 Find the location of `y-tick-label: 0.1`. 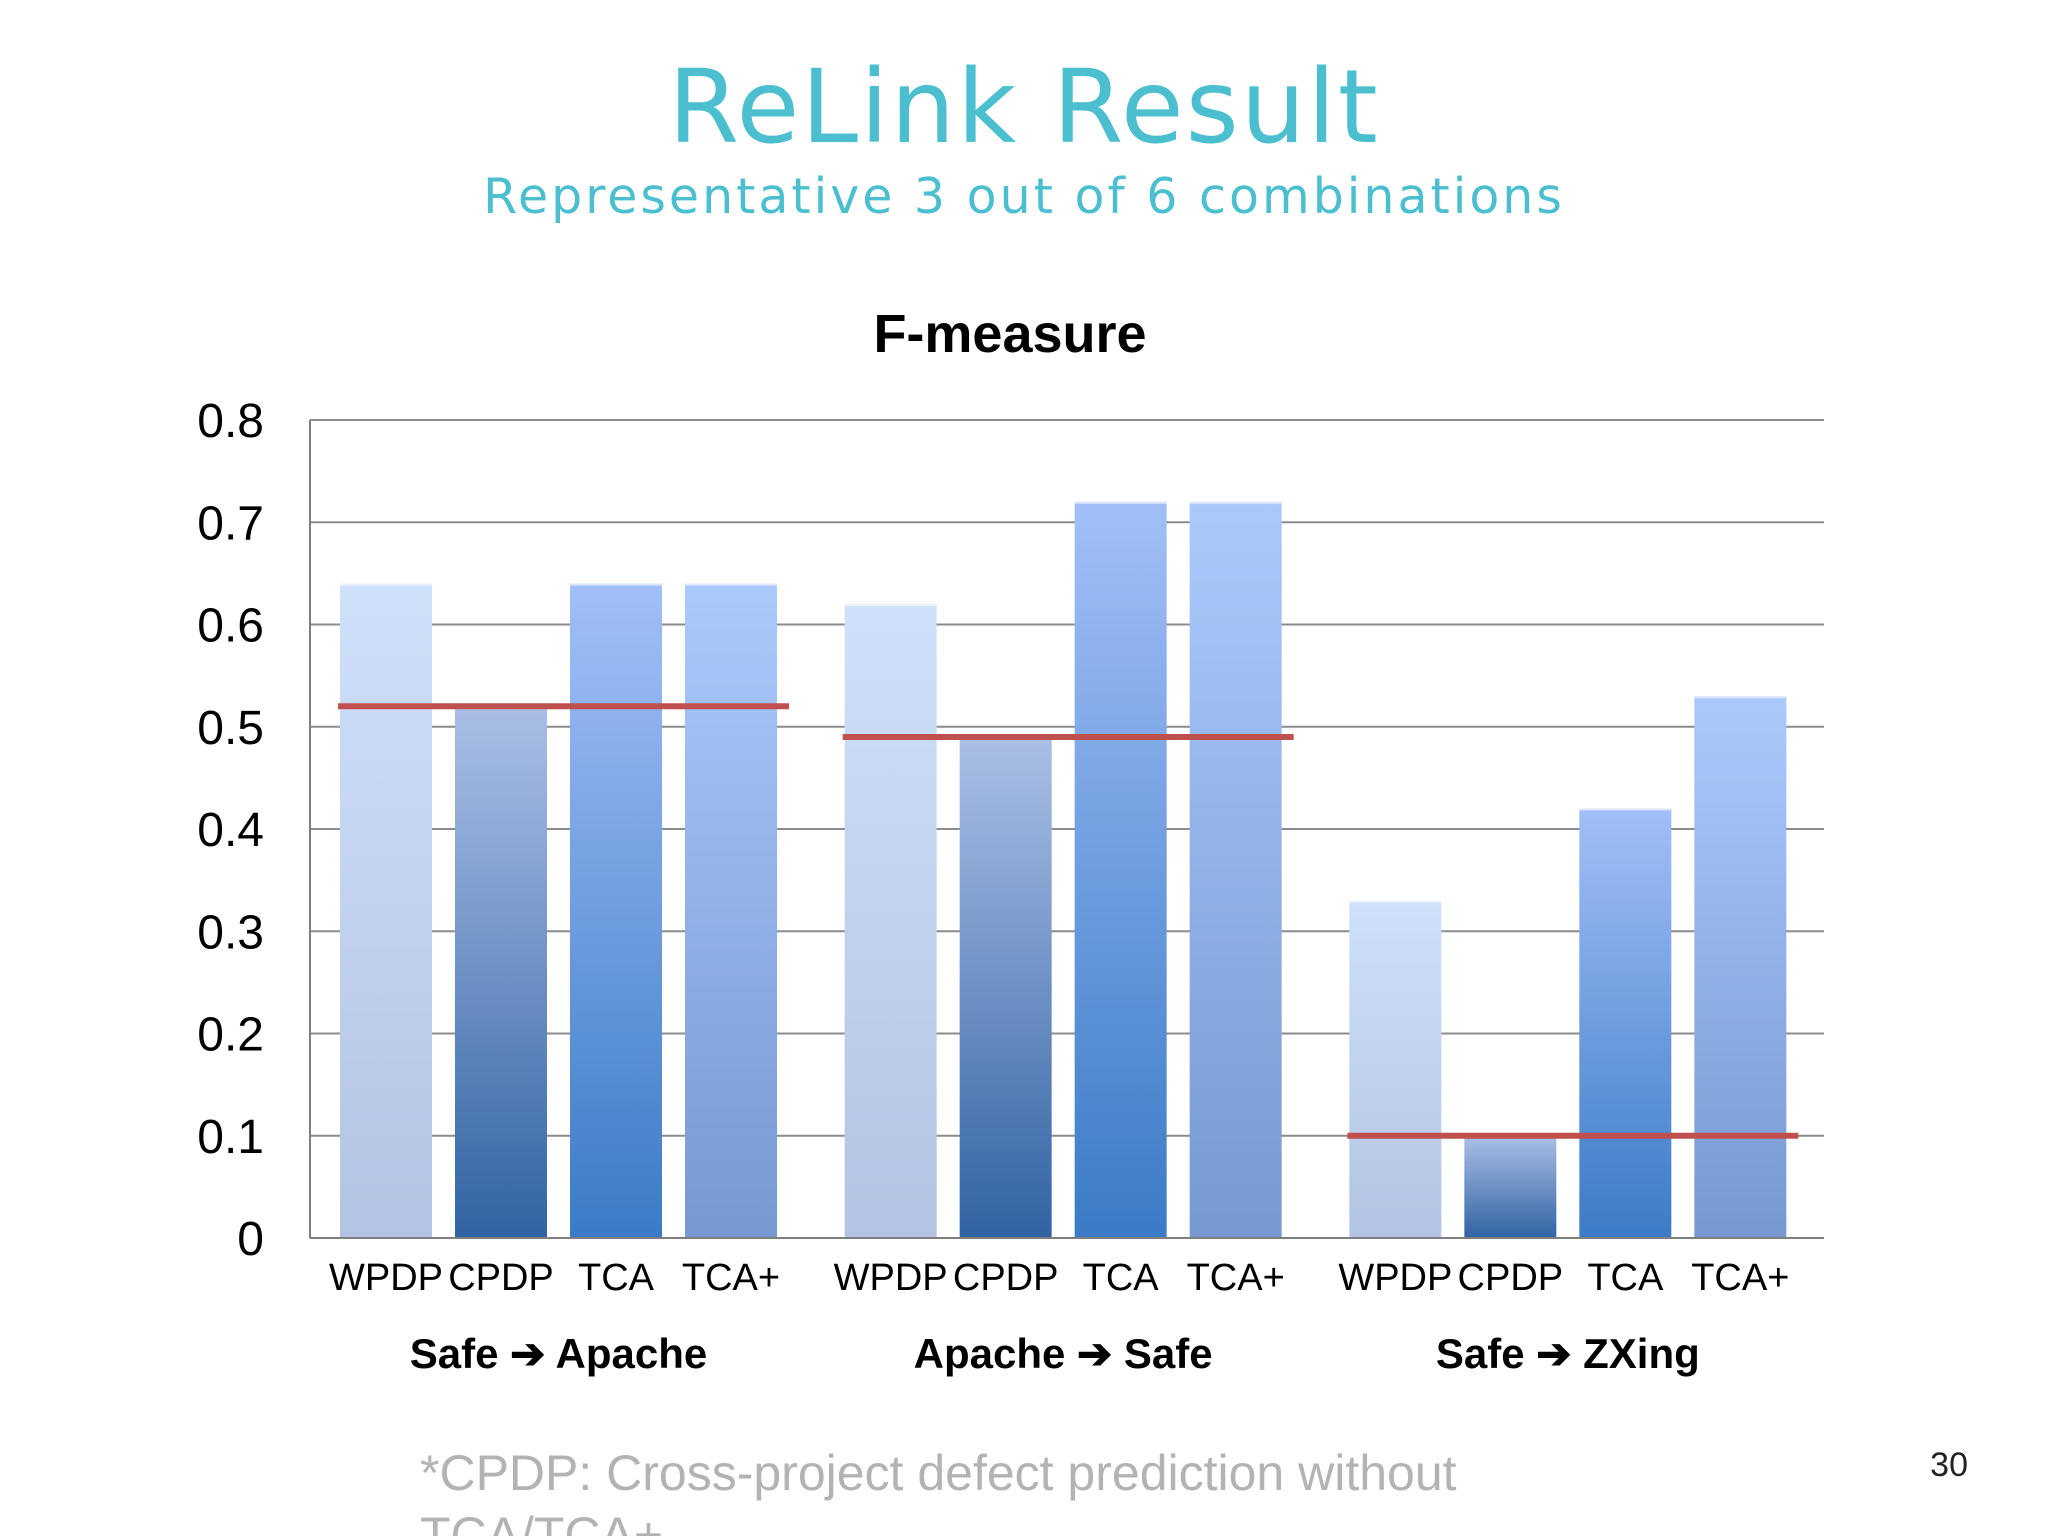

y-tick-label: 0.1 is located at coordinates (230, 1137).